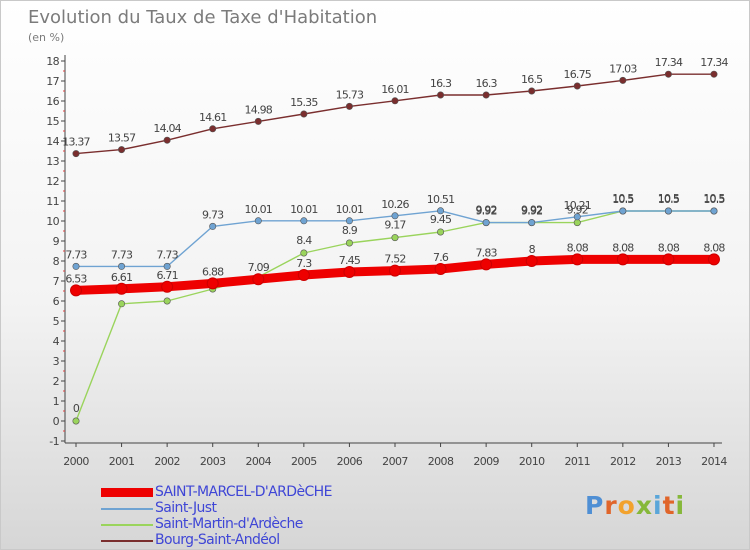 The image size is (750, 550). I want to click on data-label-saint-marcel: 7.09, so click(259, 267).